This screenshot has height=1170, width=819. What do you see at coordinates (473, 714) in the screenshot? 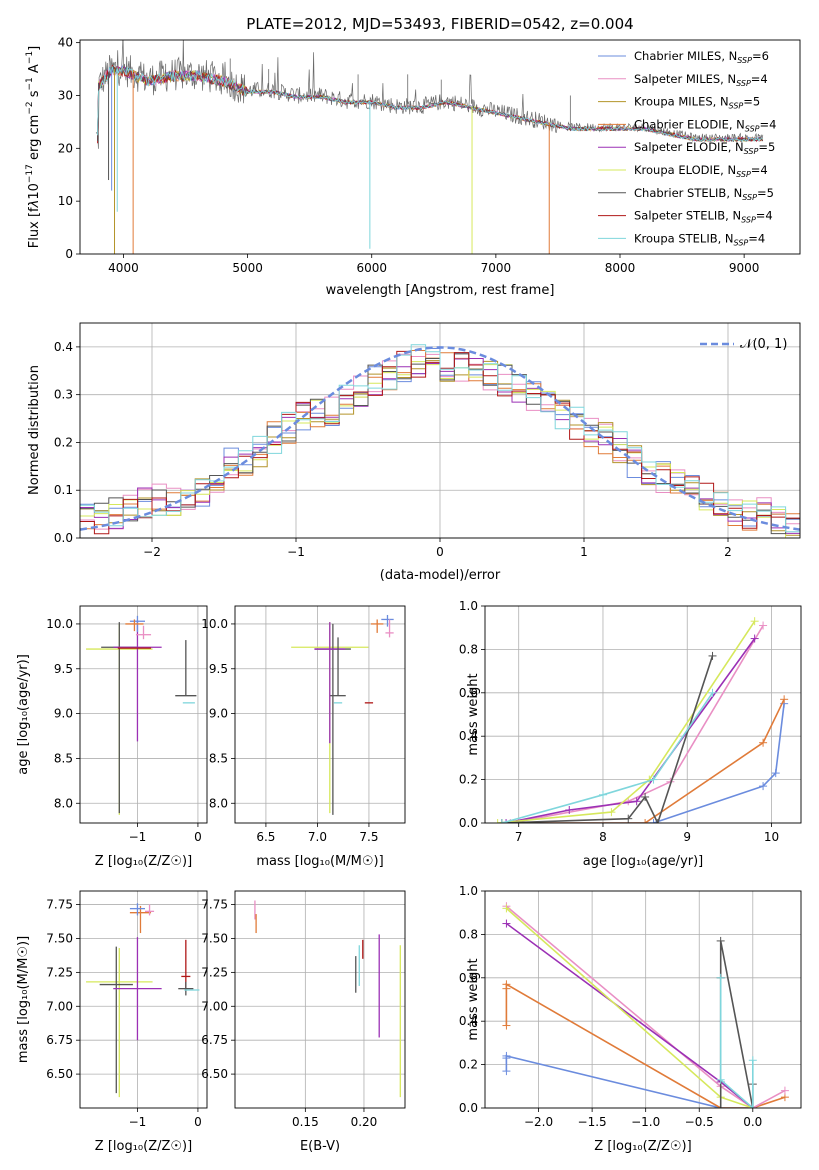
I see `y-axis-label: mass weight` at bounding box center [473, 714].